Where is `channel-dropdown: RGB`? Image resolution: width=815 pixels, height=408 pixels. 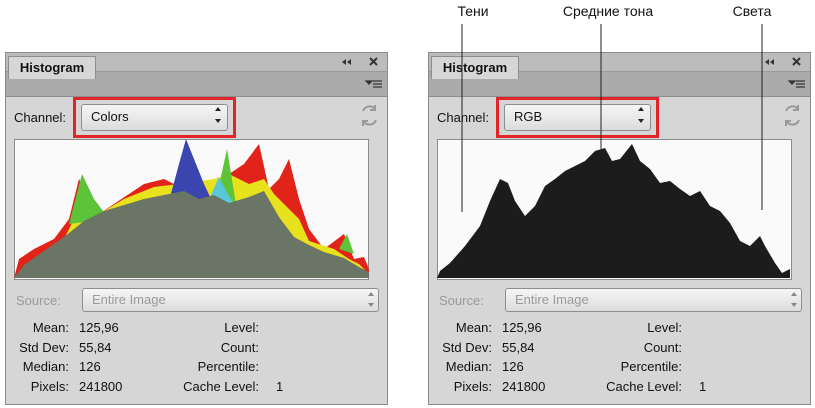 channel-dropdown: RGB is located at coordinates (577, 117).